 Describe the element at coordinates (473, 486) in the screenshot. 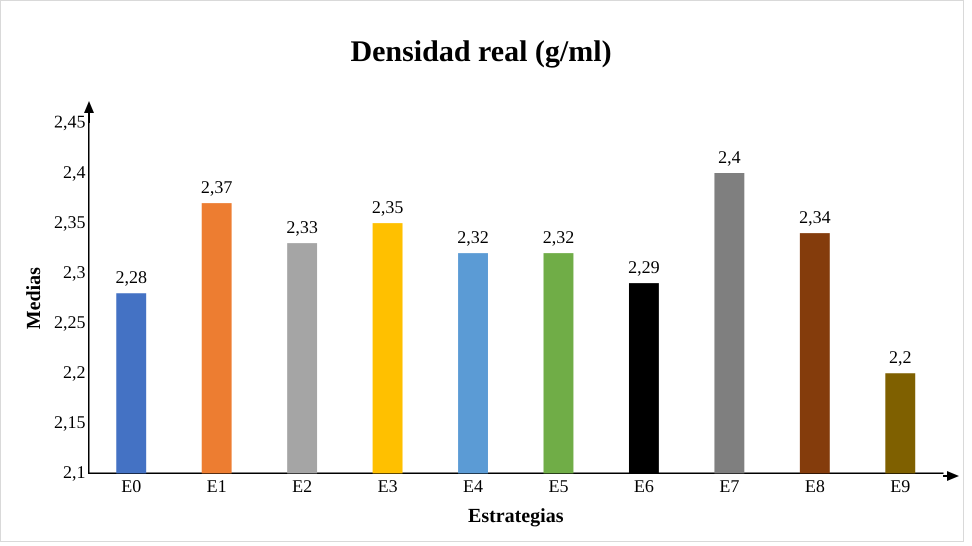

I see `x-tick-label: E4` at that location.